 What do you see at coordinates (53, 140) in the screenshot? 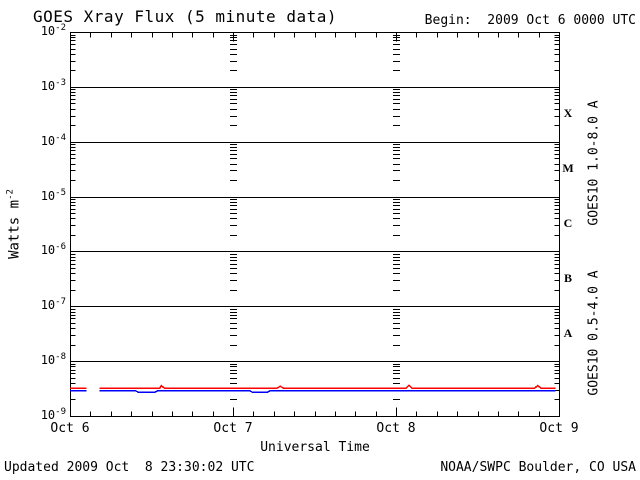
I see `y-tick-label: 10⁻⁴` at bounding box center [53, 140].